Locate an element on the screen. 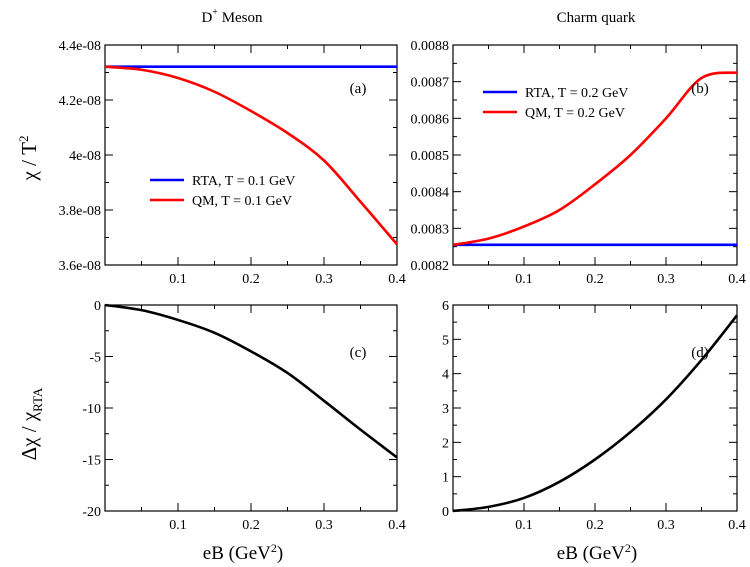 The image size is (750, 567). y-tick-label-d: 0 is located at coordinates (445, 512).